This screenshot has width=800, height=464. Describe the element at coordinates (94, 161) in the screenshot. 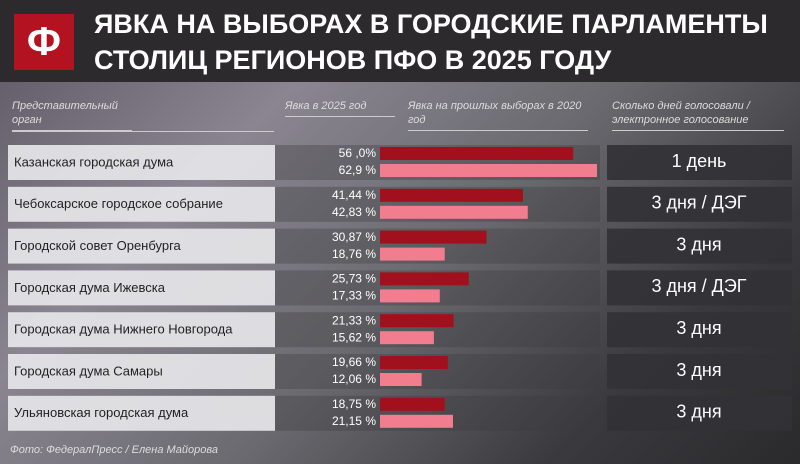

I see `row-label: Казанская городская дума` at that location.